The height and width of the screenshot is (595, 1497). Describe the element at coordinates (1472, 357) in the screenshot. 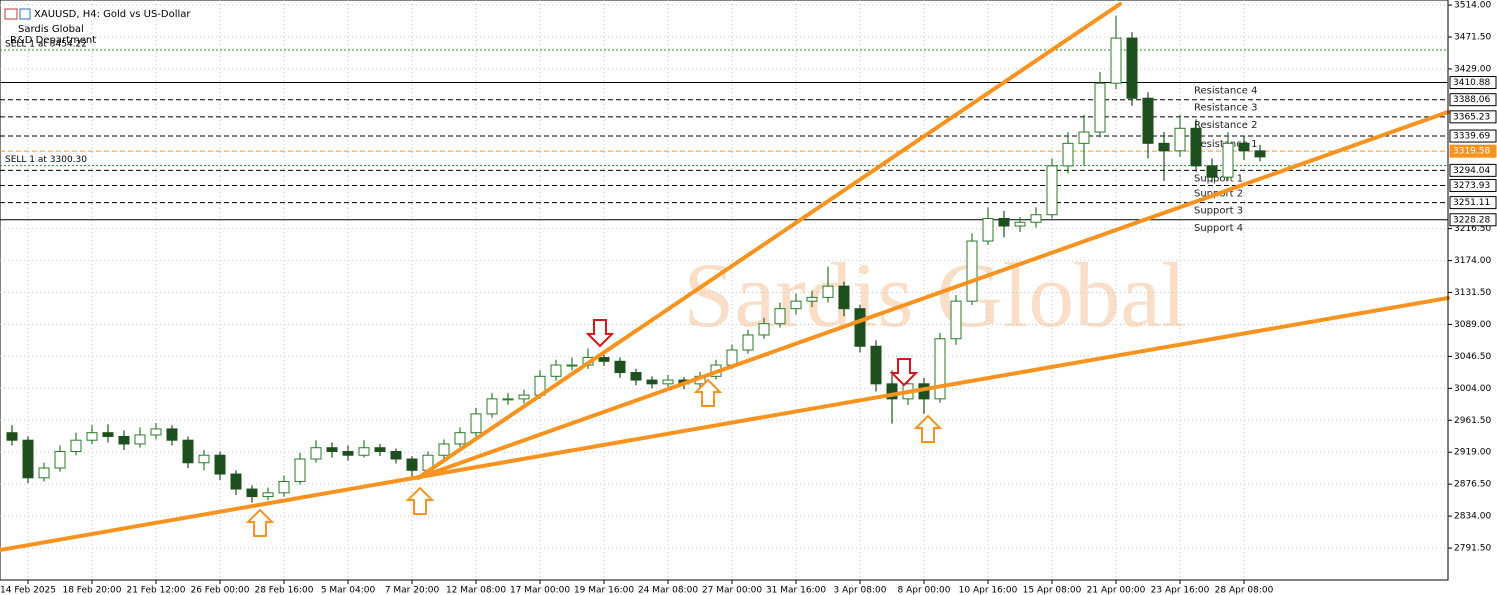

I see `y-tick-label: 3046.50` at that location.